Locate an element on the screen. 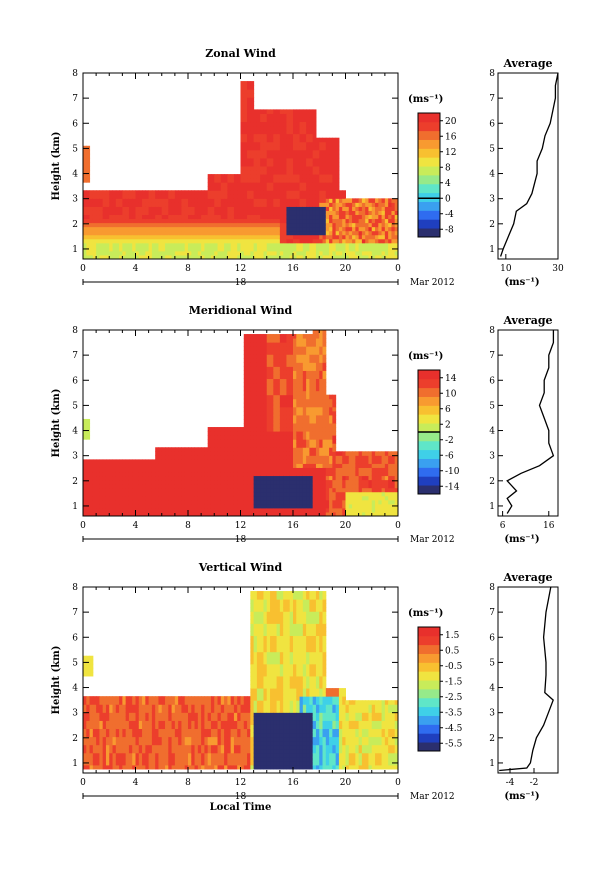 This screenshot has width=614, height=873. colorbar-tick-label: 16 is located at coordinates (451, 137).